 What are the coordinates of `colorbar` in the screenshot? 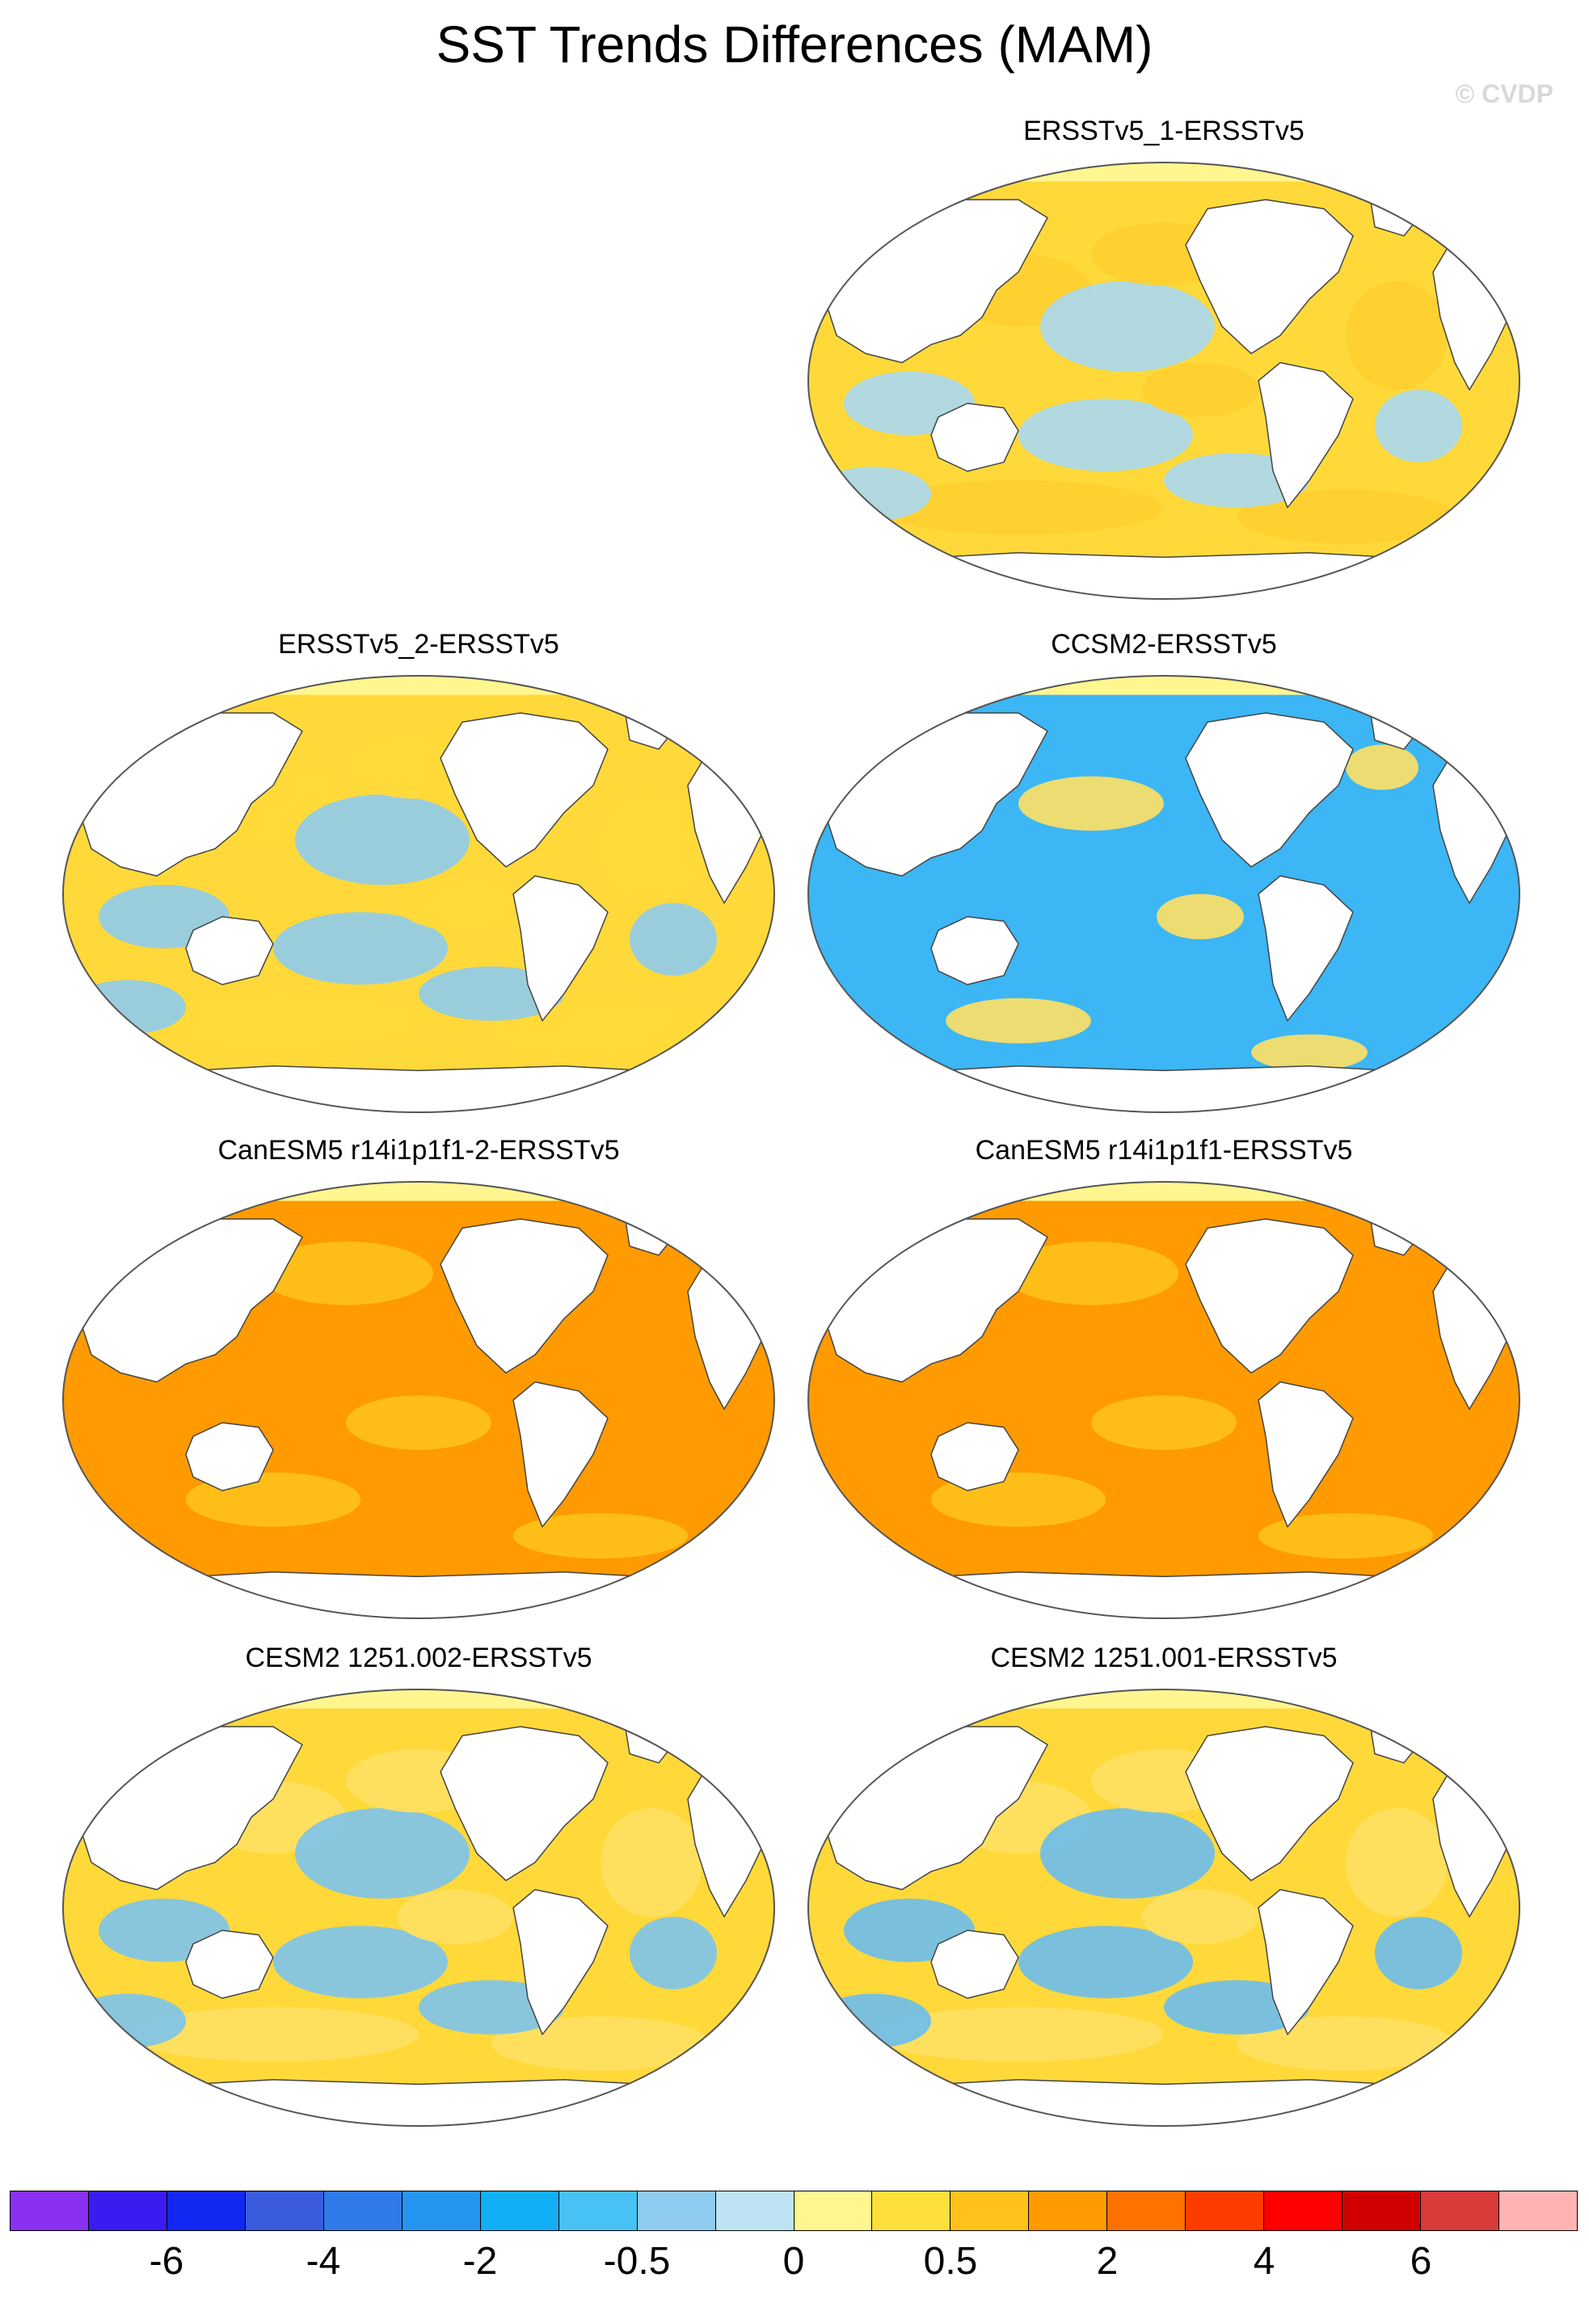 It's located at (794, 2211).